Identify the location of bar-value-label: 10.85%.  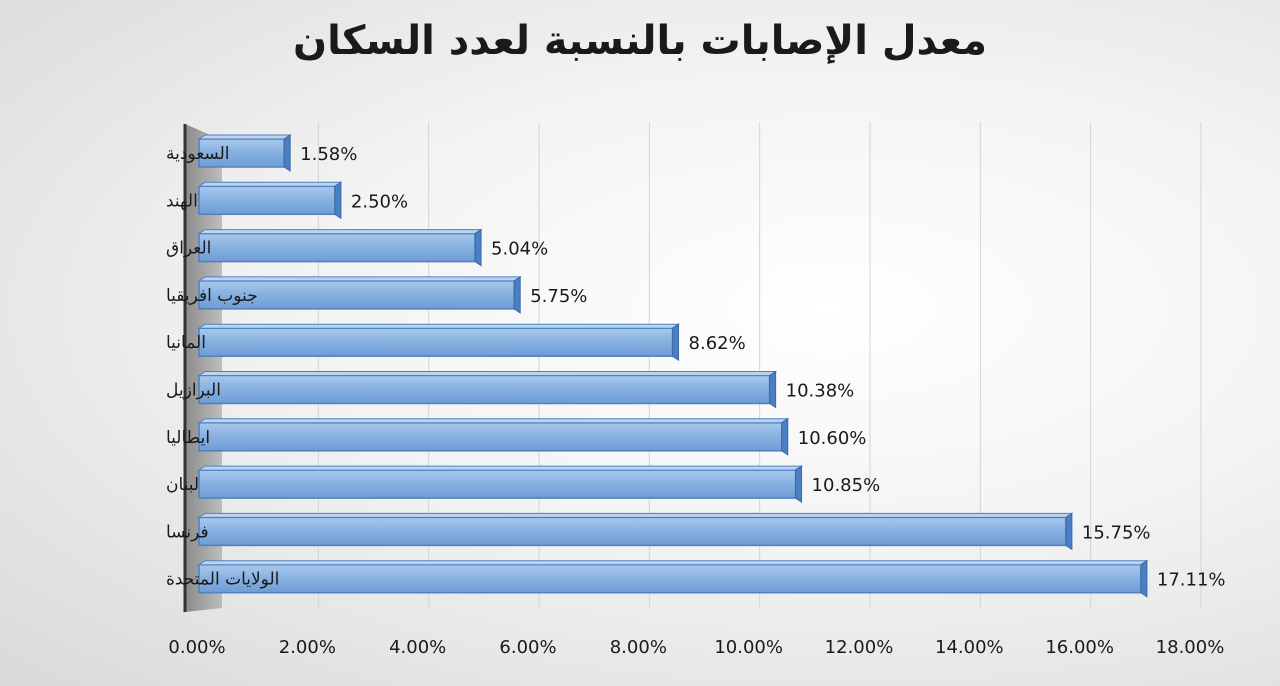
(846, 485).